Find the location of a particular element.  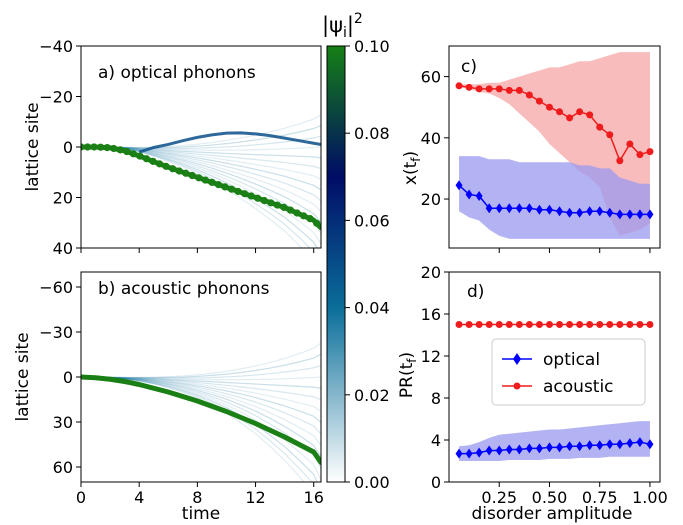

colorbar-tick-label: 0.04 is located at coordinates (372, 308).